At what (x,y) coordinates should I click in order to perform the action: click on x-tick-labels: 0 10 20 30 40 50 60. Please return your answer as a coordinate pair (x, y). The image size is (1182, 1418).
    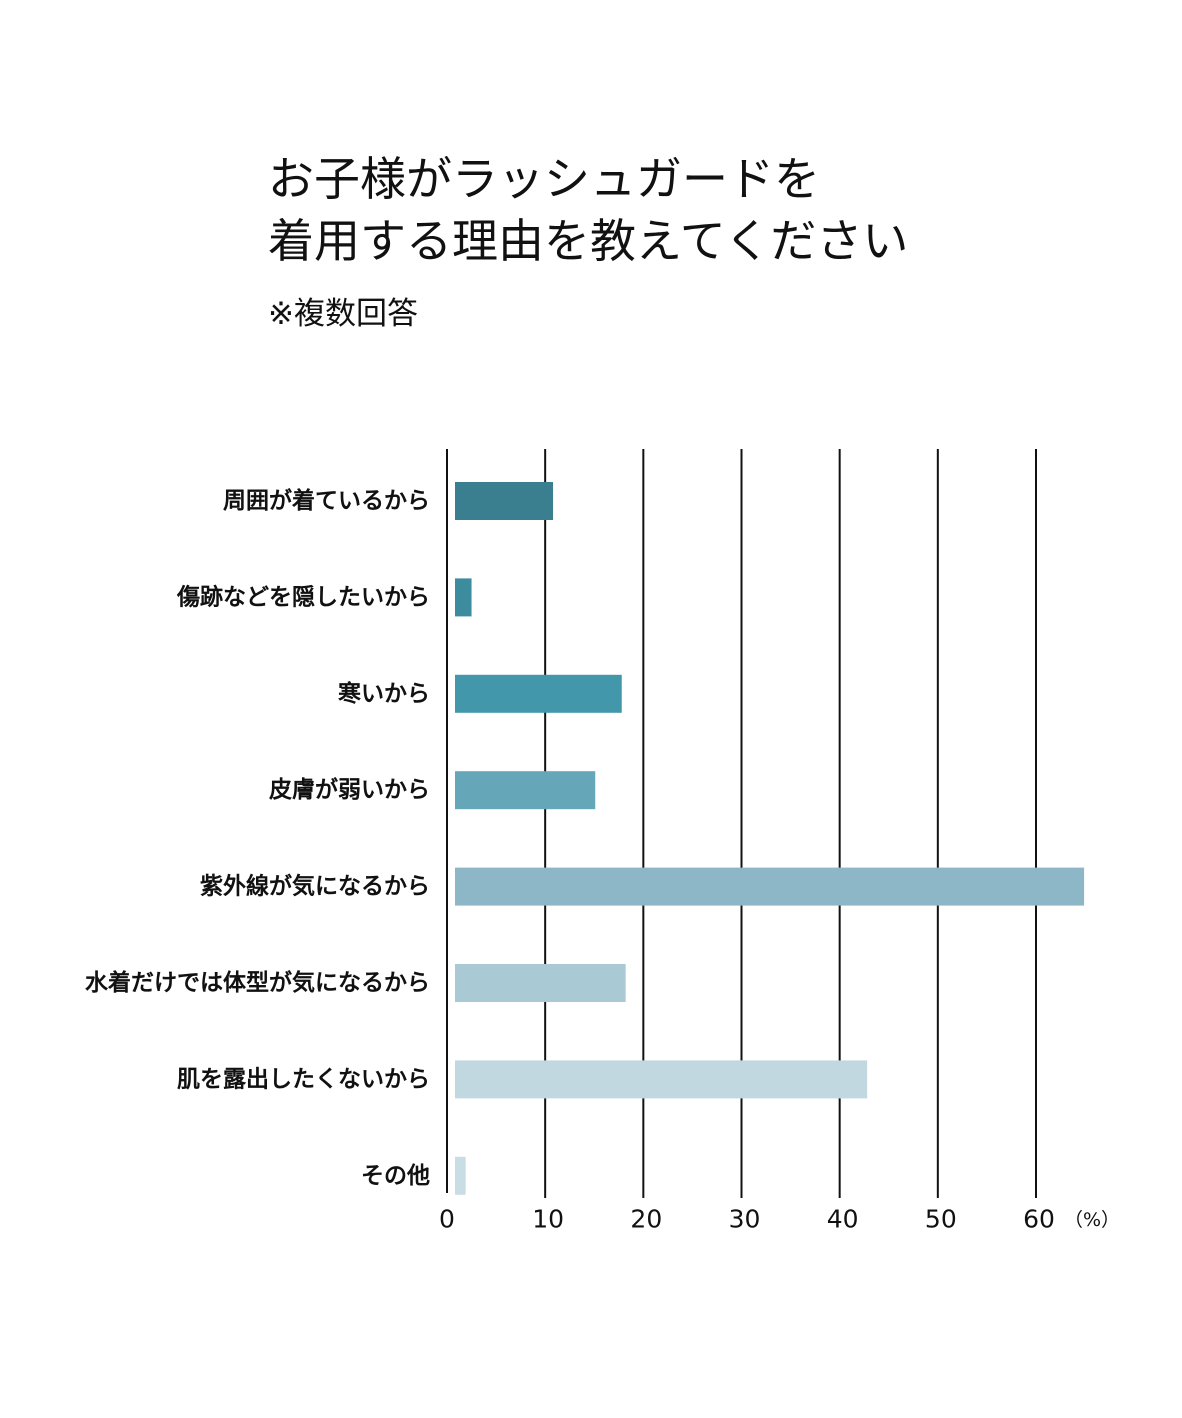
    Looking at the image, I should click on (747, 1219).